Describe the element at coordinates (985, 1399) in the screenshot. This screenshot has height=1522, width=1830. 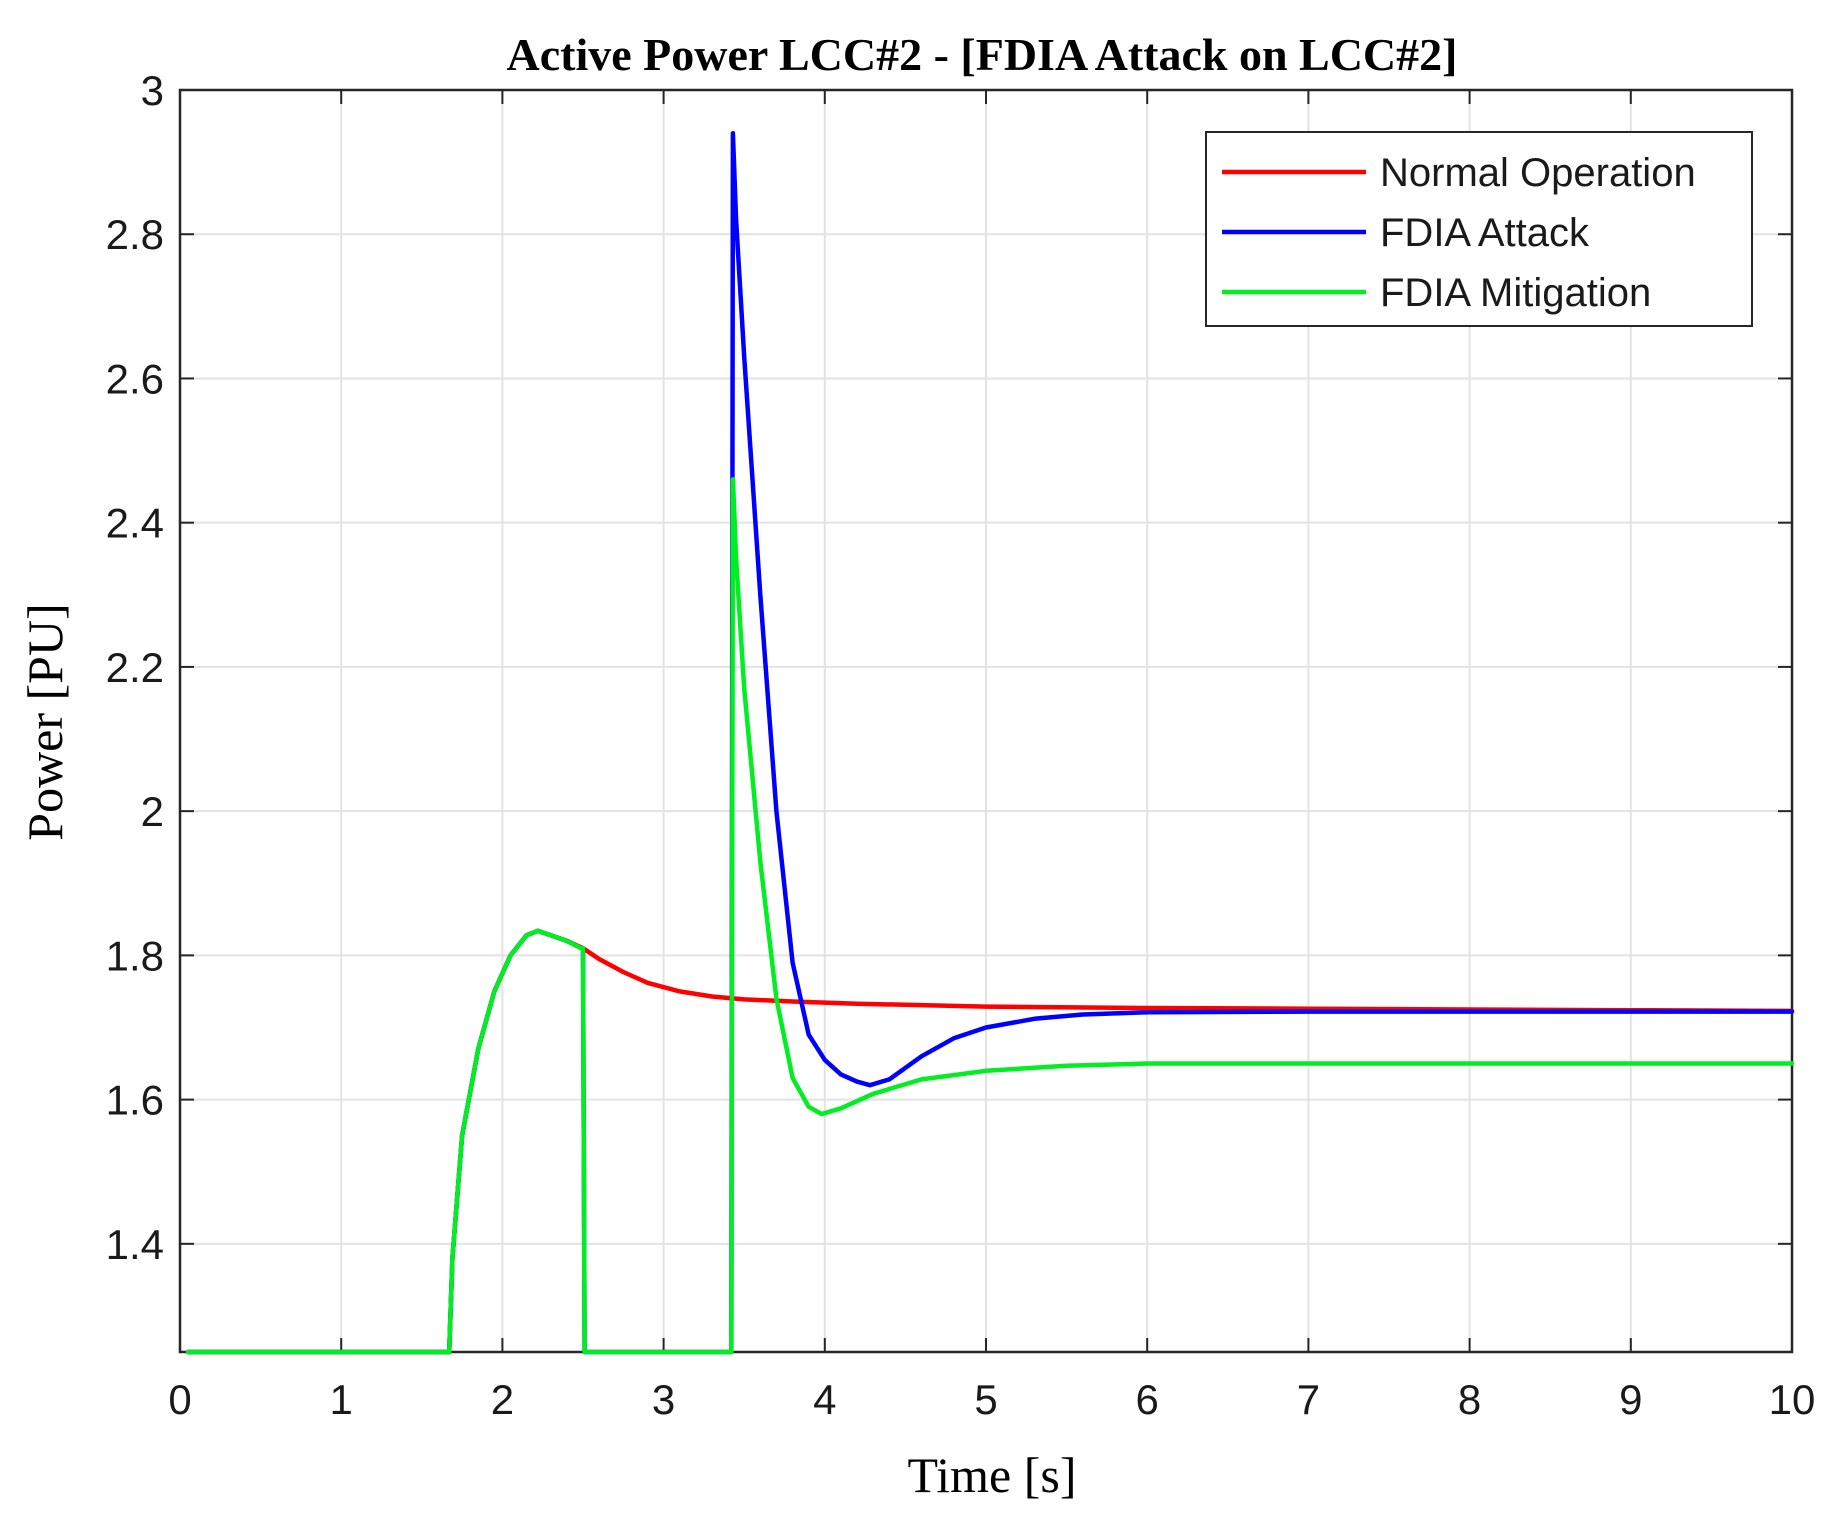
I see `x-tick-label: 5` at that location.